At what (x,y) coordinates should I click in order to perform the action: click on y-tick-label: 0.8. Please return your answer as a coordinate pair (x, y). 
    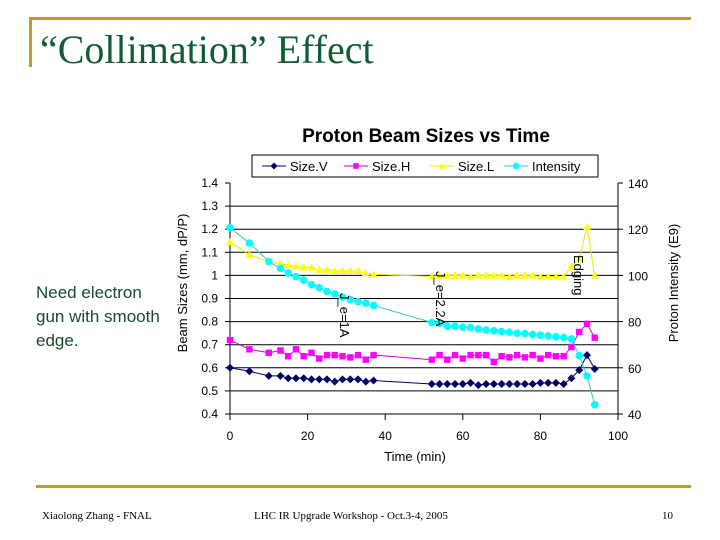
    Looking at the image, I should click on (209, 322).